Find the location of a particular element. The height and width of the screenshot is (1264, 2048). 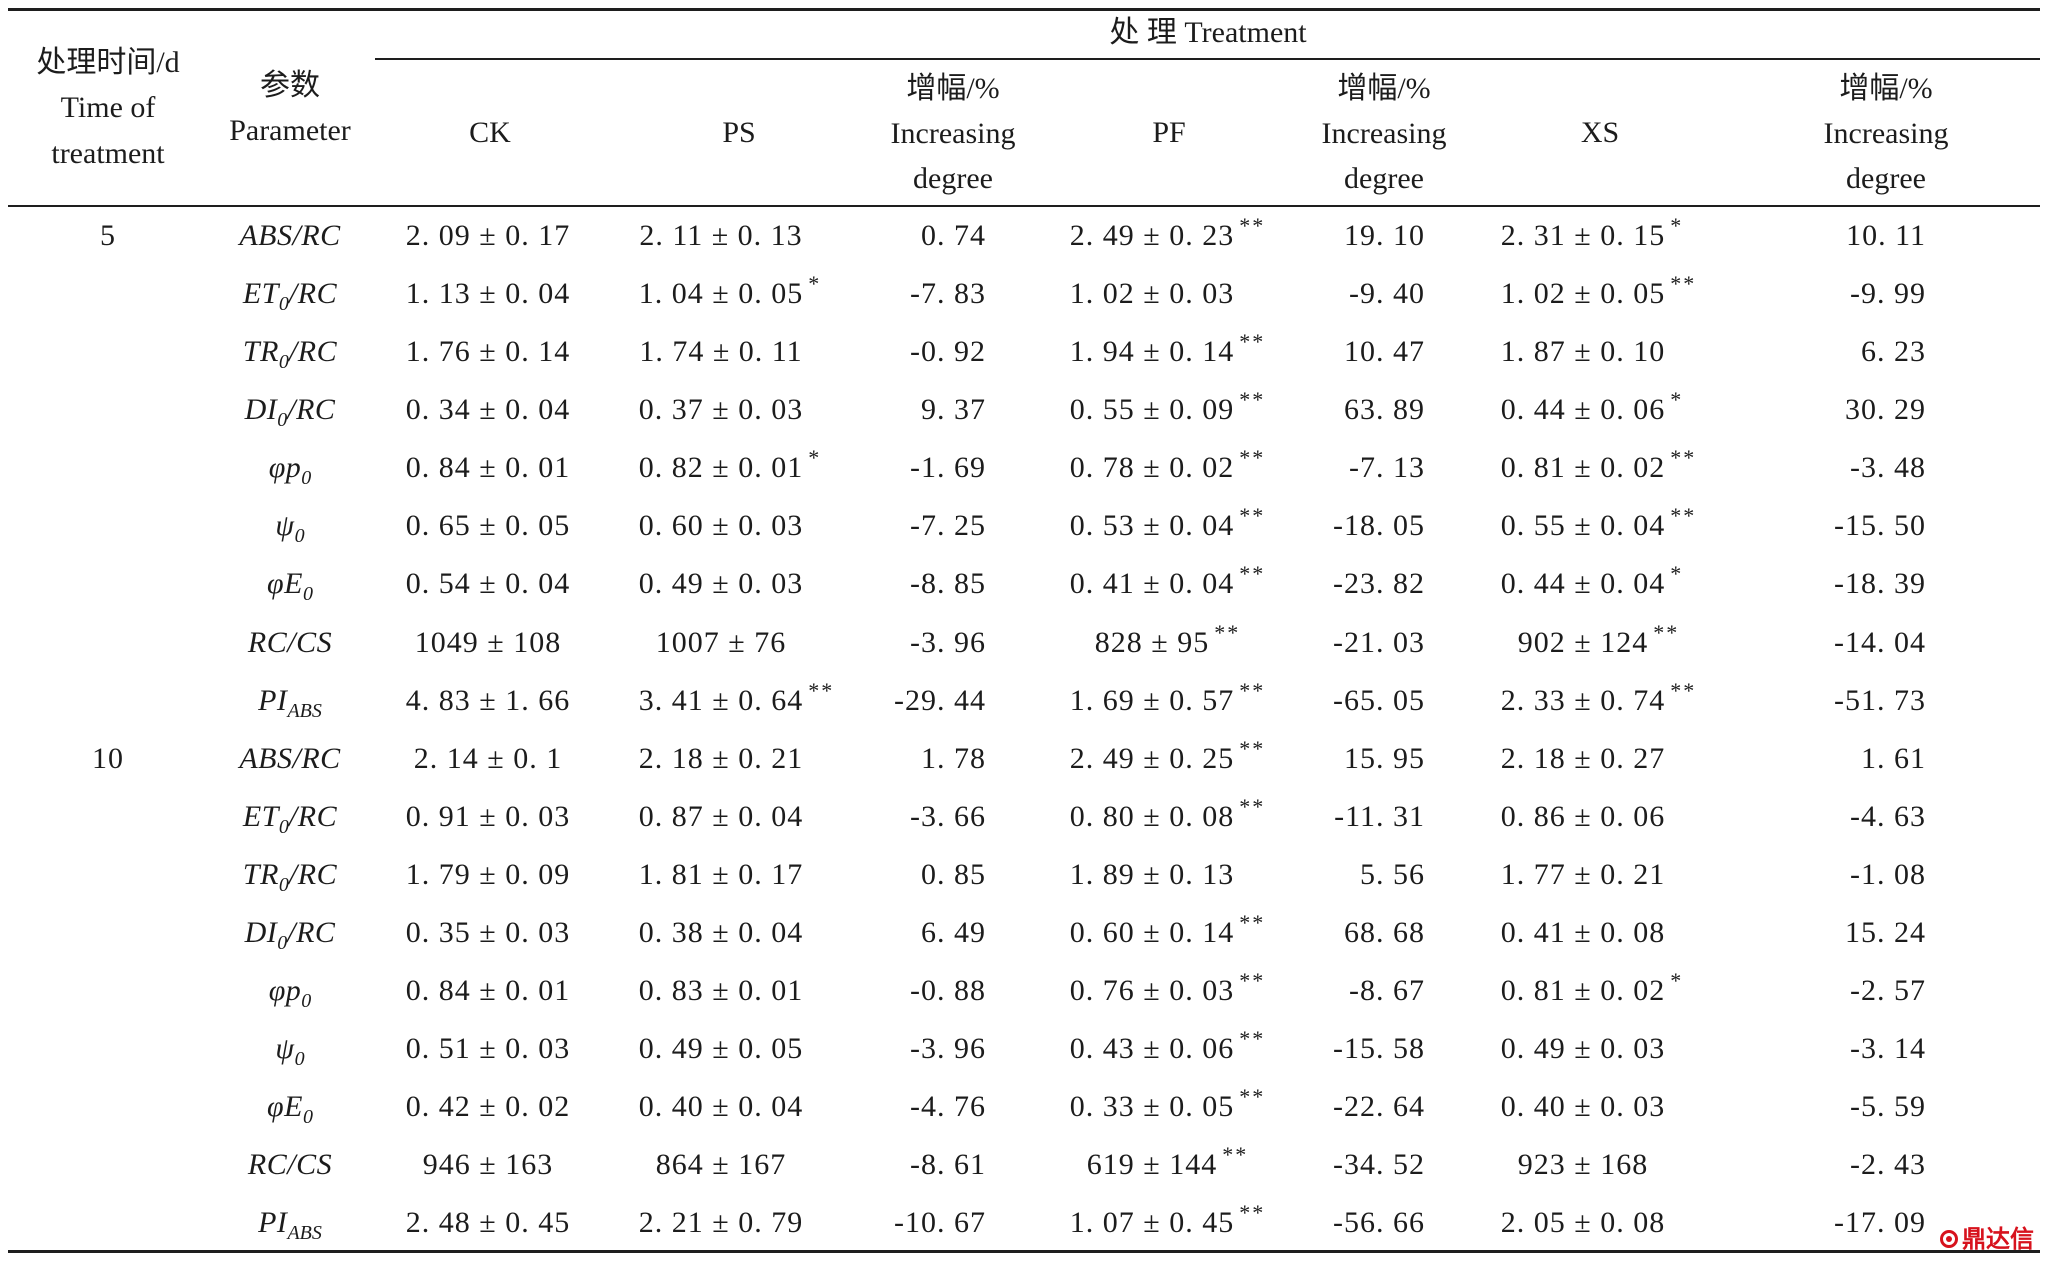

xs-cell: 0. 49 ± 0. 03 is located at coordinates (1583, 1049).